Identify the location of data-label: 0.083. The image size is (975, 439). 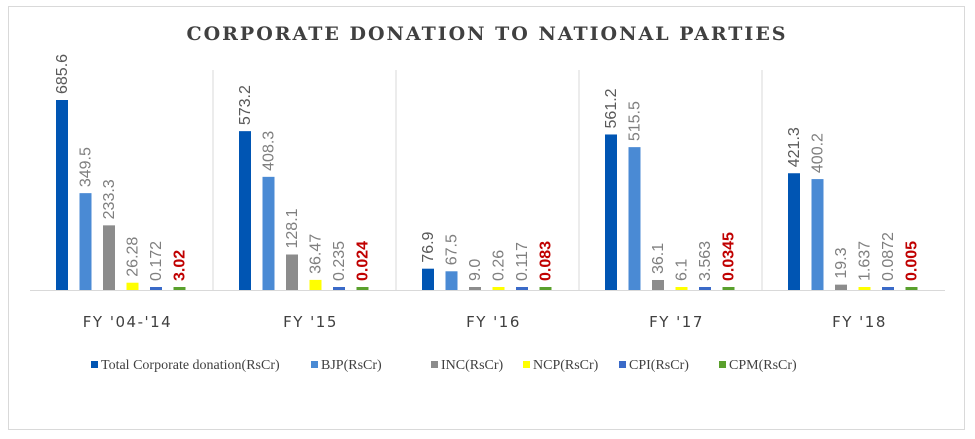
(546, 261).